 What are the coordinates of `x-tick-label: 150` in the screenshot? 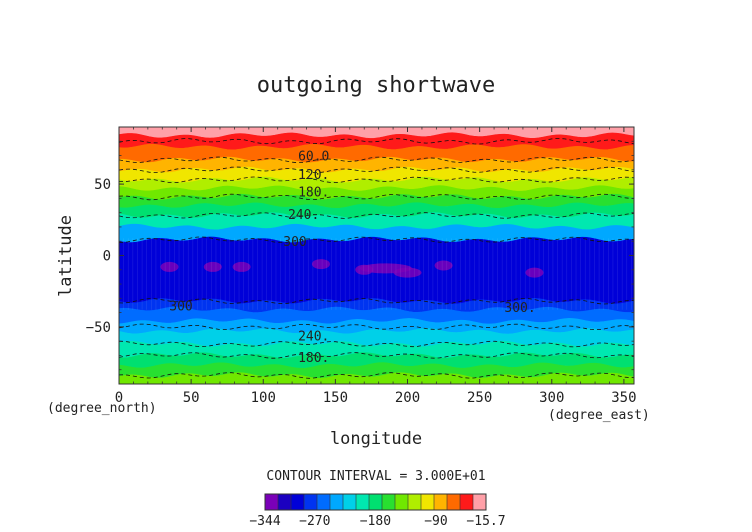 It's located at (335, 398).